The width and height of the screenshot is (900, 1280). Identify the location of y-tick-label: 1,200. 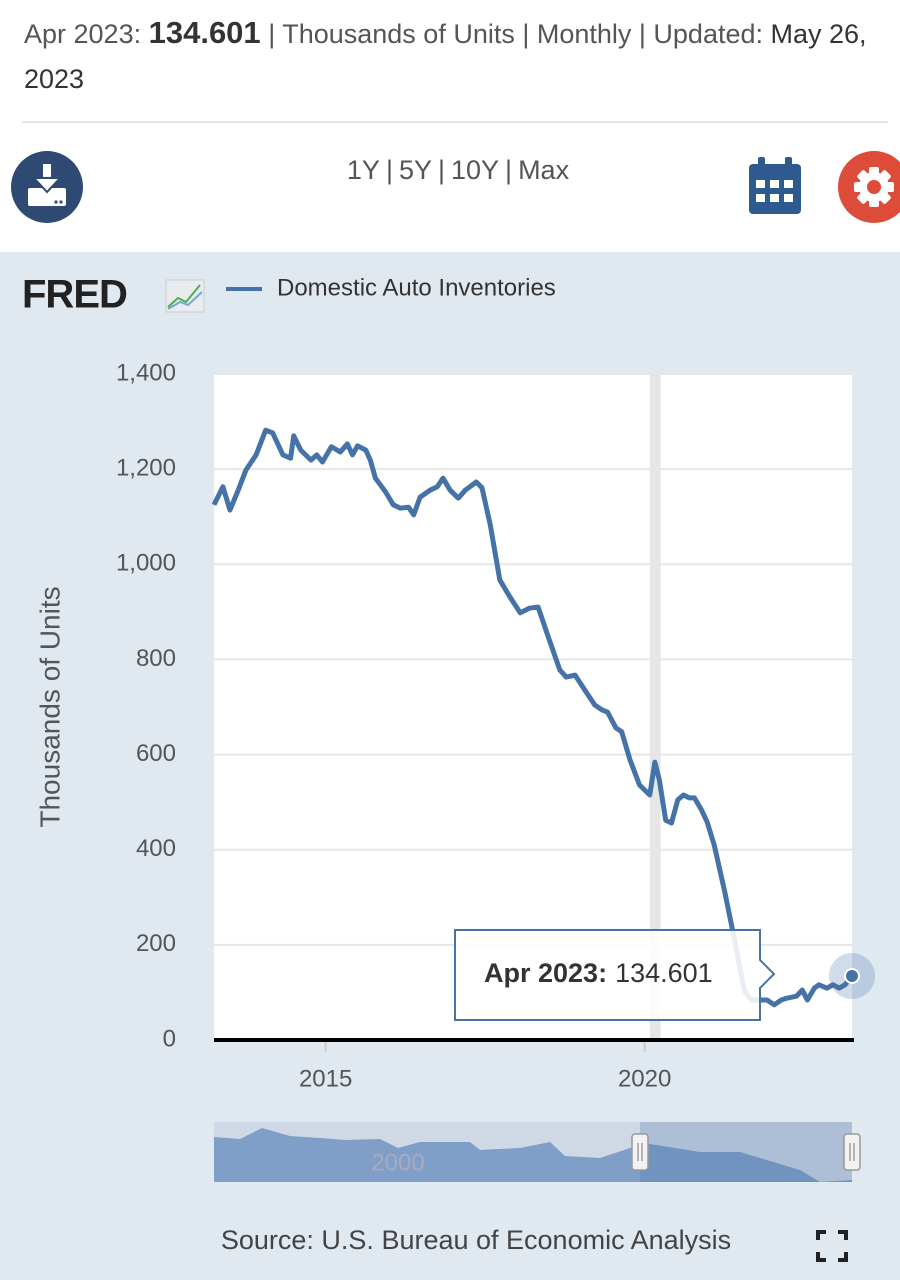
(146, 467).